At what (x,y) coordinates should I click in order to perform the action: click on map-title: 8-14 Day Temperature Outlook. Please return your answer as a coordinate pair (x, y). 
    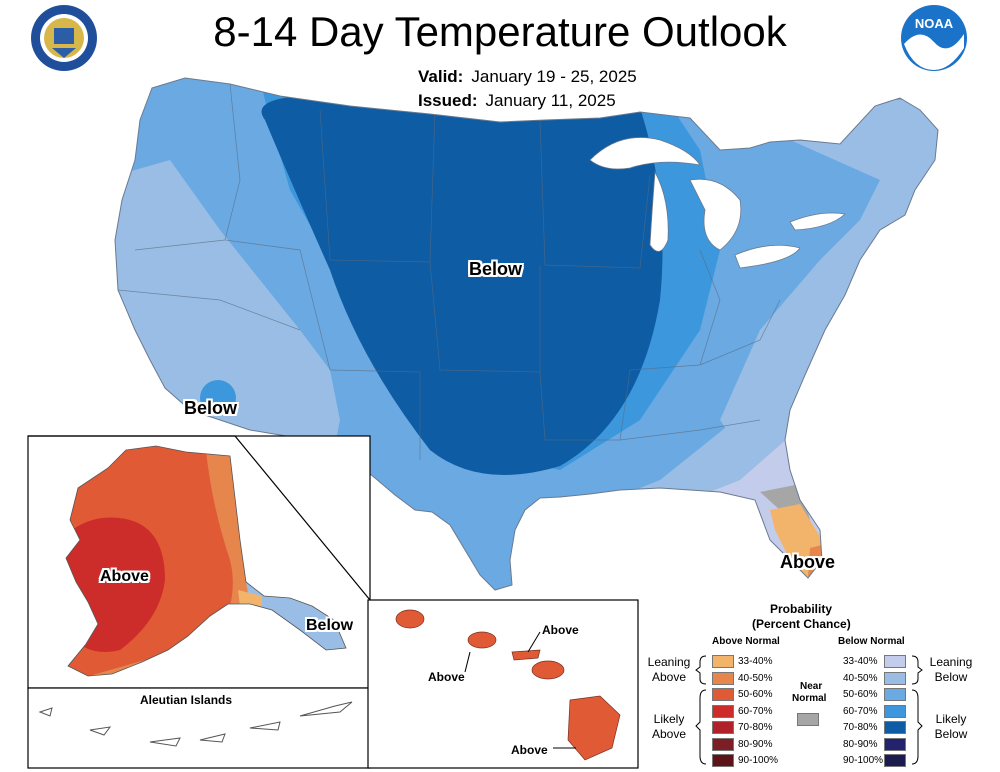
    Looking at the image, I should click on (500, 31).